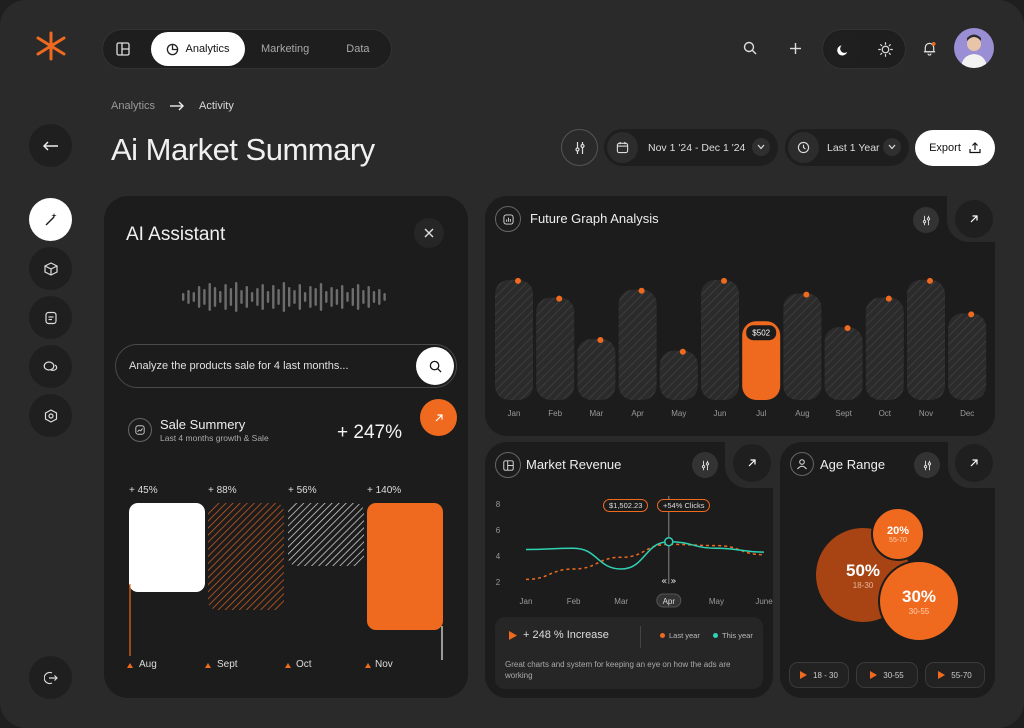  Describe the element at coordinates (50, 317) in the screenshot. I see `sidebar-item-docs` at that location.